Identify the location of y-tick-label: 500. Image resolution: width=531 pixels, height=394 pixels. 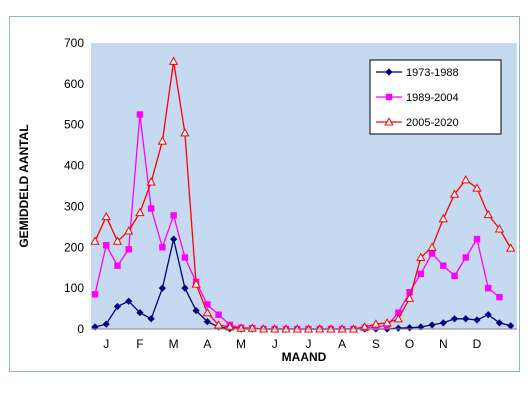
(74, 125).